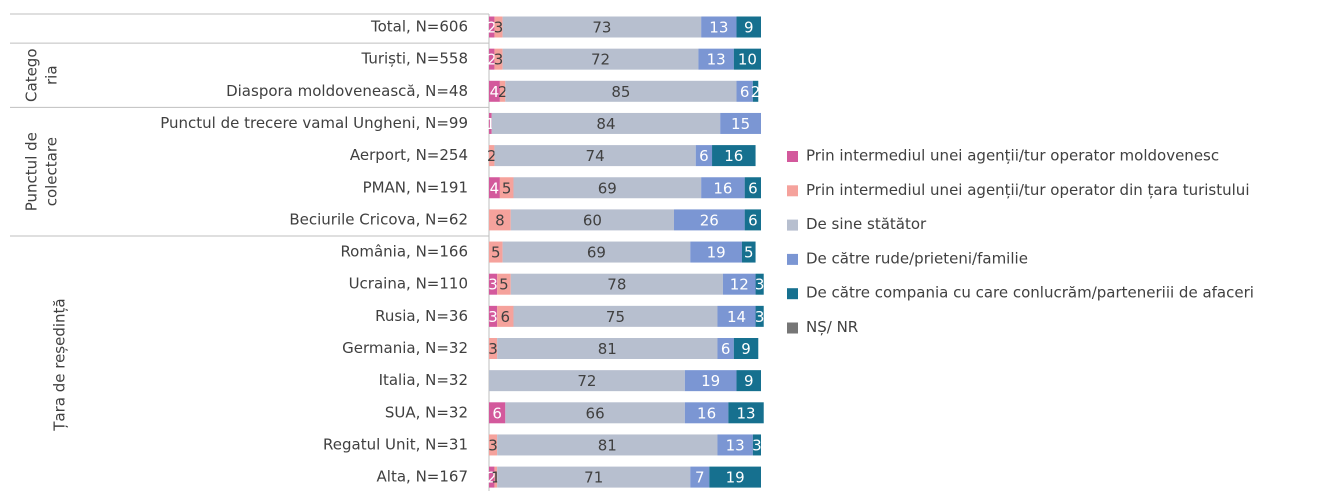 This screenshot has width=1335, height=491. Describe the element at coordinates (32, 171) in the screenshot. I see `group-label: Punctul de` at that location.